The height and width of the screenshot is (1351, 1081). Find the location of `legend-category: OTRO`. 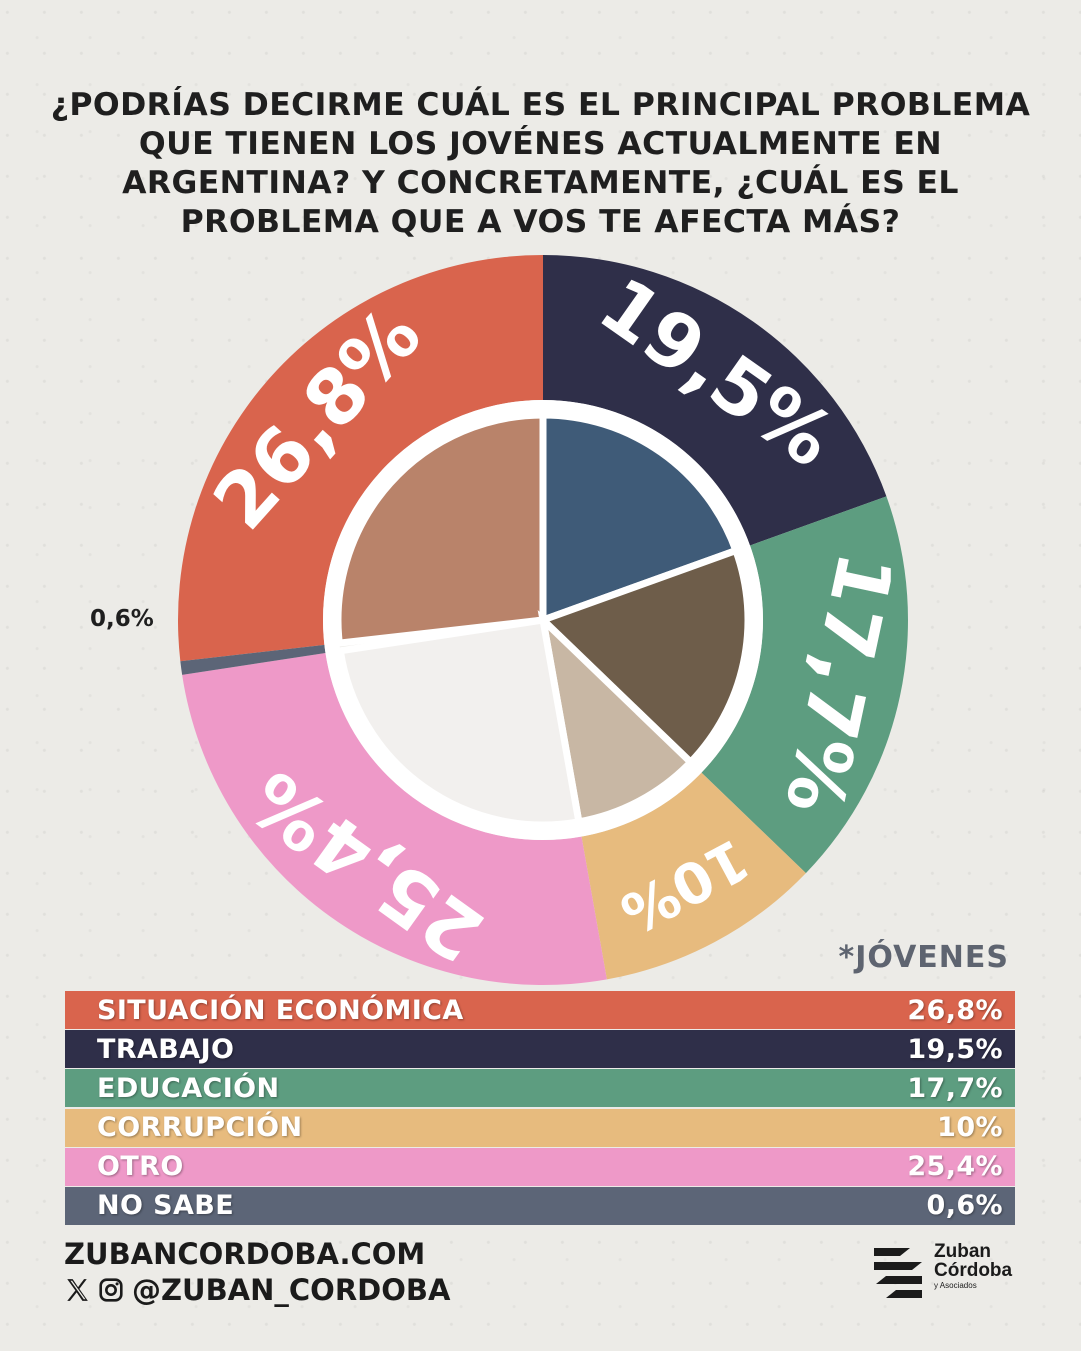

legend-category: OTRO is located at coordinates (140, 1167).